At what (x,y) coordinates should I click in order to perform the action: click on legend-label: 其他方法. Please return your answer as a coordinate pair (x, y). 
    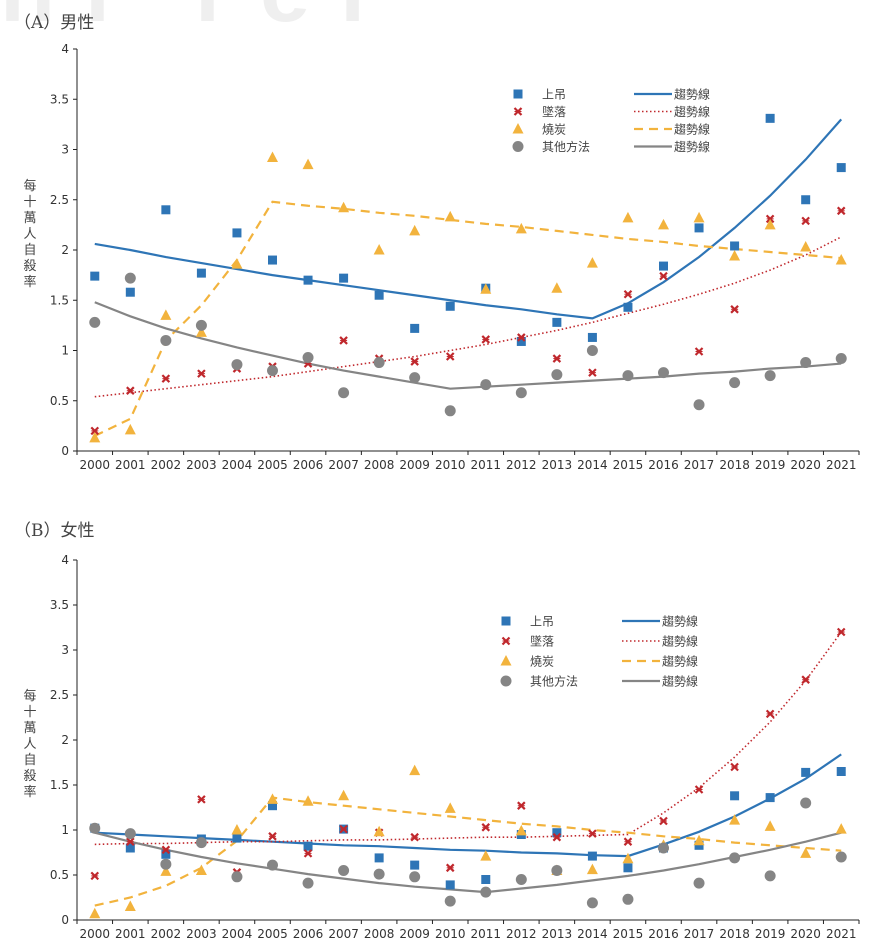
    Looking at the image, I should click on (566, 146).